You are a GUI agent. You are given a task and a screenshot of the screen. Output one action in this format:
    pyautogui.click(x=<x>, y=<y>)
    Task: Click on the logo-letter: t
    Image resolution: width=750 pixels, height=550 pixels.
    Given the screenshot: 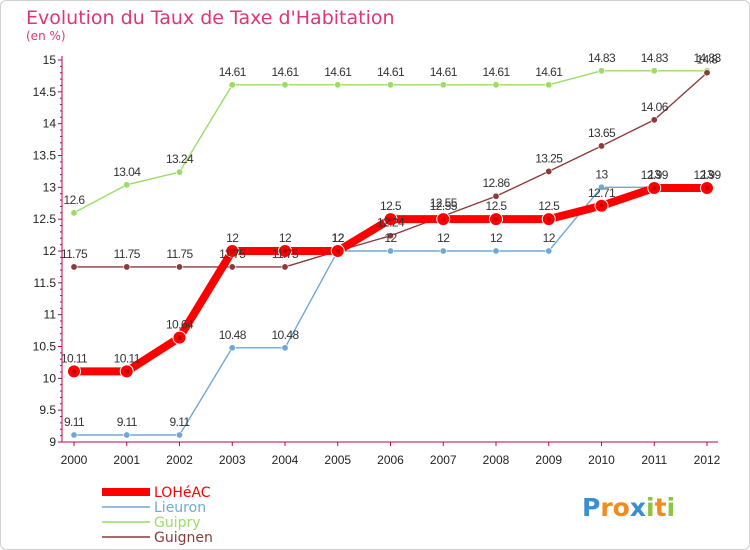 What is the action you would take?
    pyautogui.click(x=661, y=507)
    